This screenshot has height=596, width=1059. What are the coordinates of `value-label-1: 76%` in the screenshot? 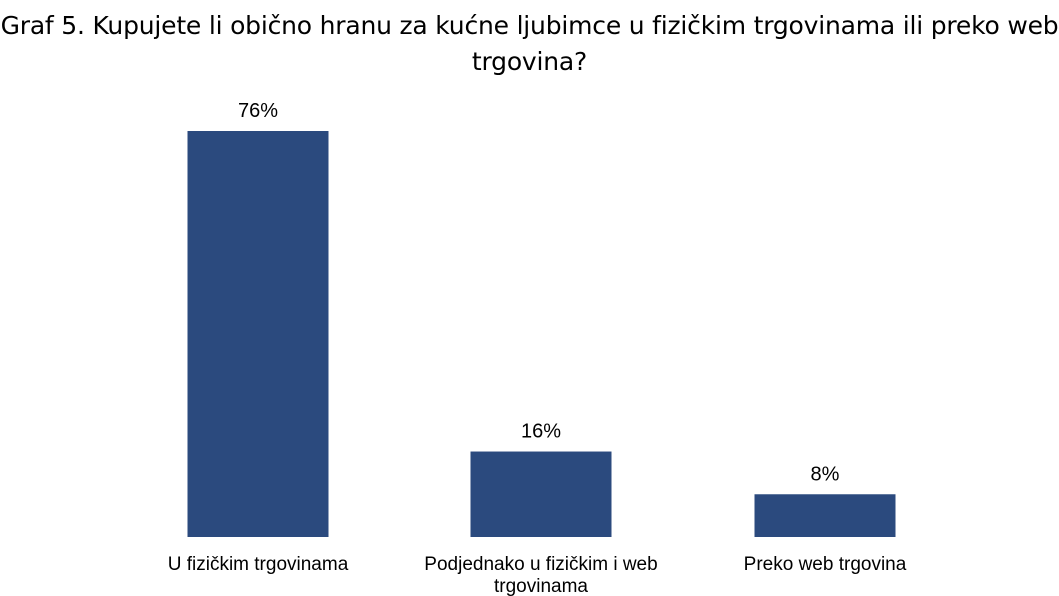 It's located at (258, 111).